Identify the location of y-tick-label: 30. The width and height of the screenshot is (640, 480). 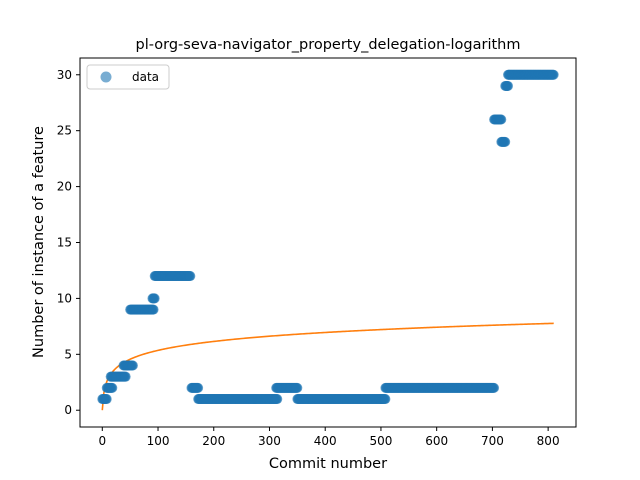
(64, 75).